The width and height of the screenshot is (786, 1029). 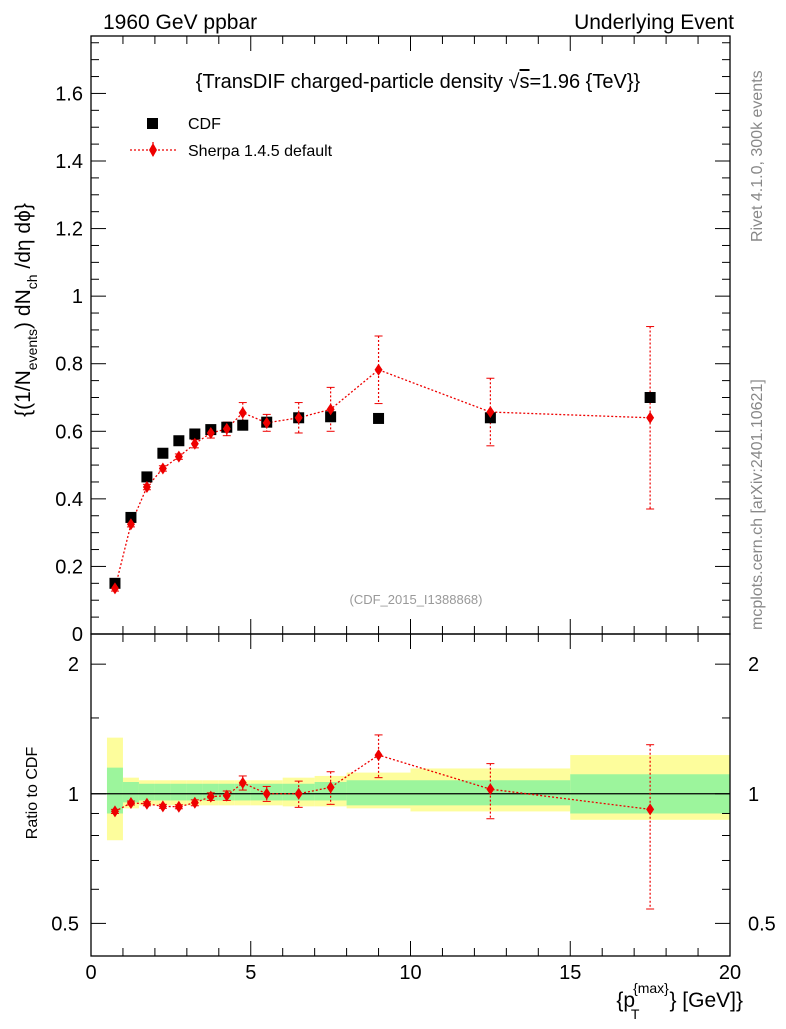 I want to click on main-ytick-label: 1, so click(x=77, y=297).